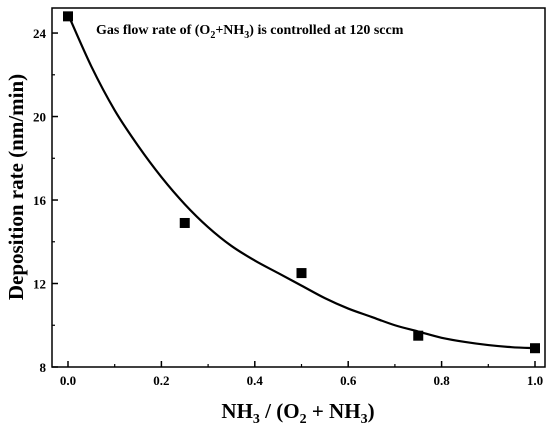  What do you see at coordinates (255, 380) in the screenshot?
I see `x-tick-label: 0.4` at bounding box center [255, 380].